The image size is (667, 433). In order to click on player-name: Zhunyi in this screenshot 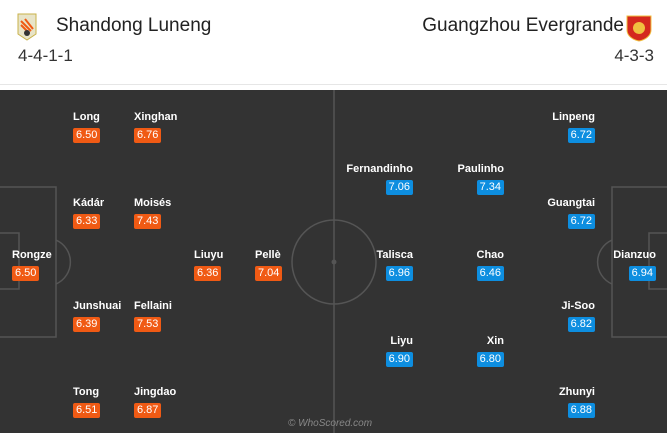, I will do `click(576, 392)`.